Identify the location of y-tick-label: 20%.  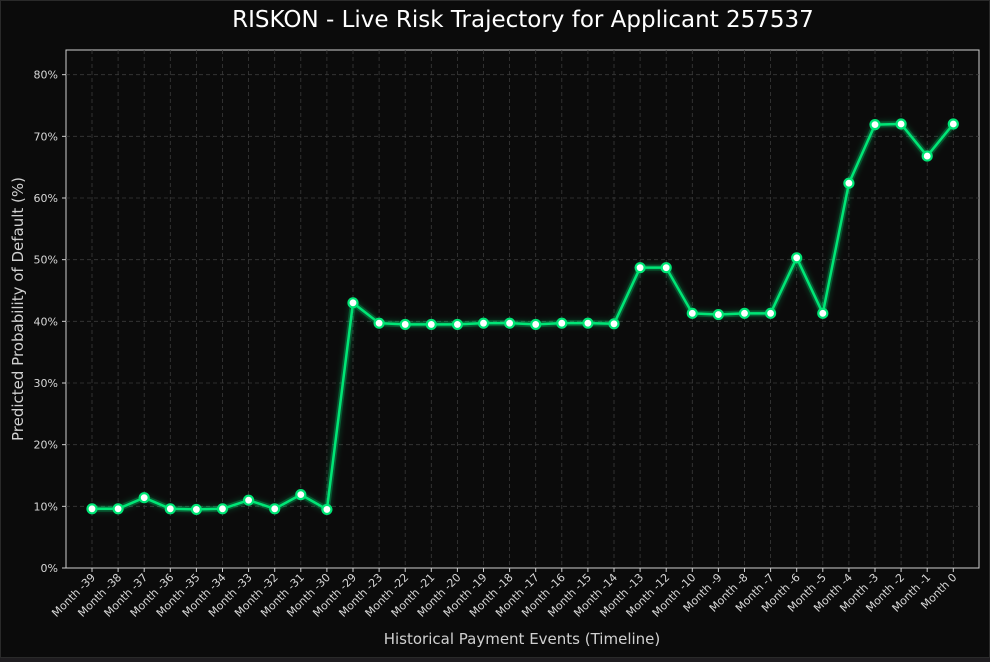
(46, 445).